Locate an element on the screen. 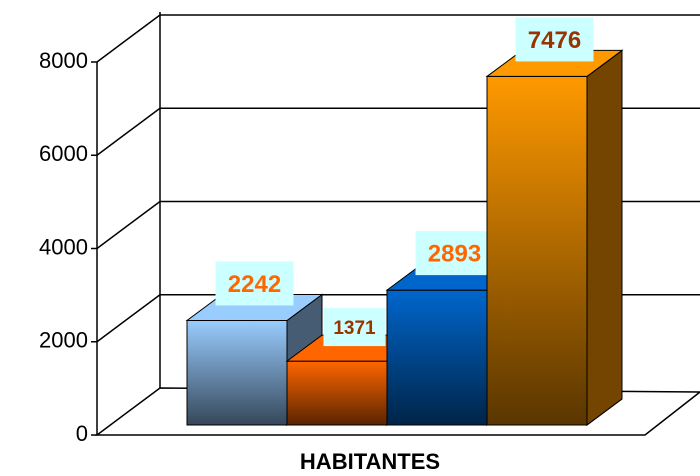 The width and height of the screenshot is (700, 476). value-label: 1371 is located at coordinates (354, 328).